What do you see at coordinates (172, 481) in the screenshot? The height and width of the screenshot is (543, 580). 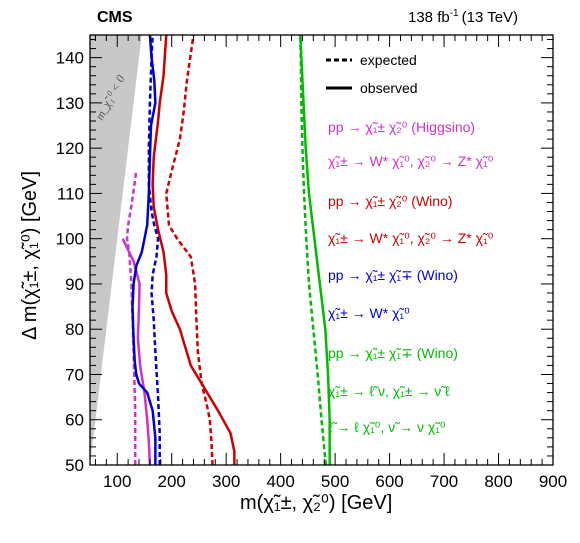 I see `x-tick-label: 200` at bounding box center [172, 481].